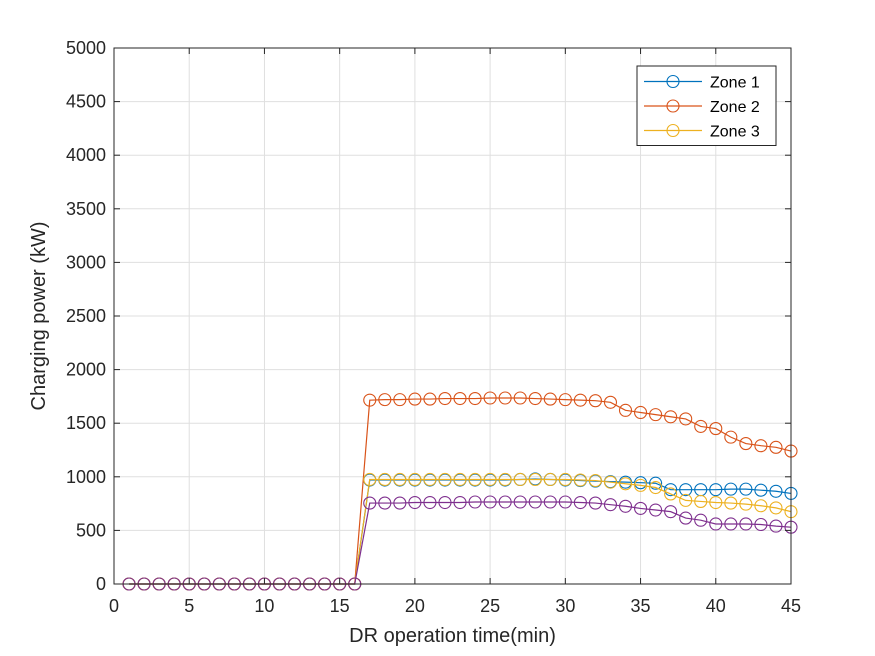  What do you see at coordinates (86, 423) in the screenshot?
I see `y-tick-label: 1500` at bounding box center [86, 423].